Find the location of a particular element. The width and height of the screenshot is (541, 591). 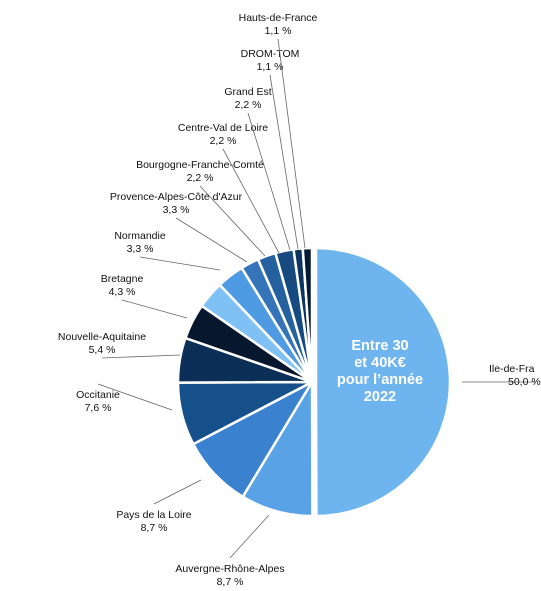

slice-name-label: DROM-TOM is located at coordinates (270, 54).